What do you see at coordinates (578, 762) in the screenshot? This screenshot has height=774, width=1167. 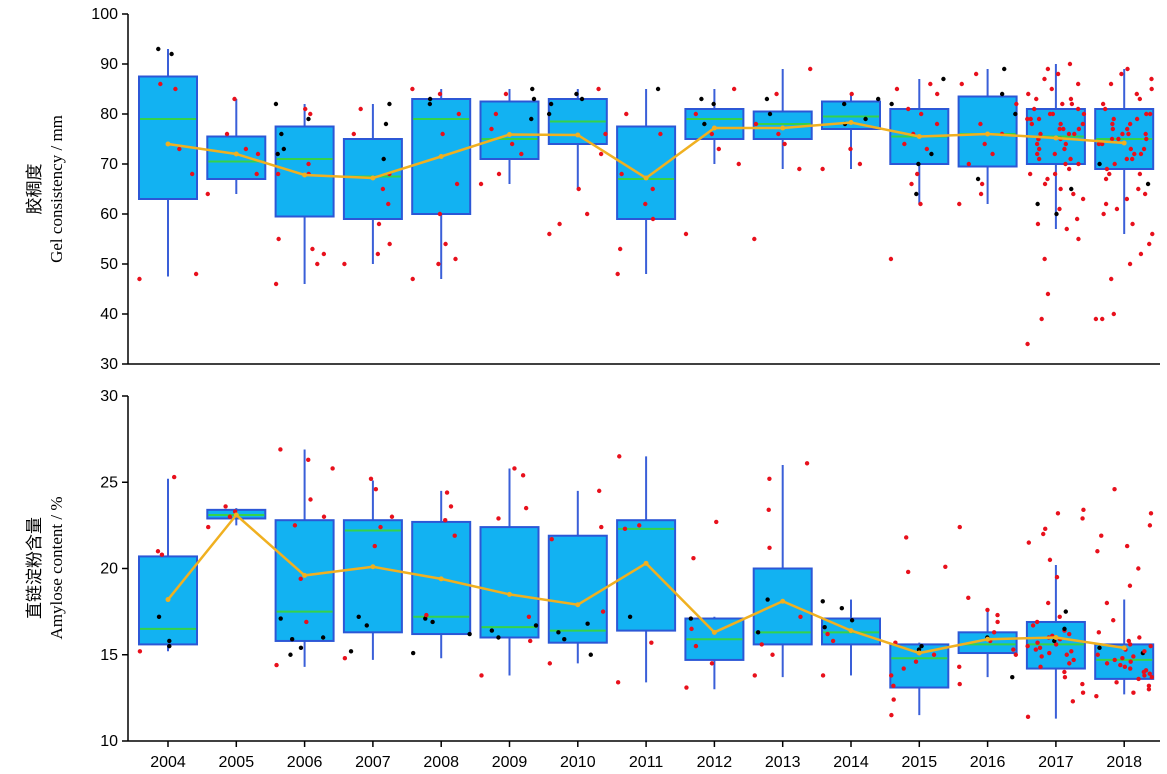 I see `x-tick-label: 2010` at bounding box center [578, 762].